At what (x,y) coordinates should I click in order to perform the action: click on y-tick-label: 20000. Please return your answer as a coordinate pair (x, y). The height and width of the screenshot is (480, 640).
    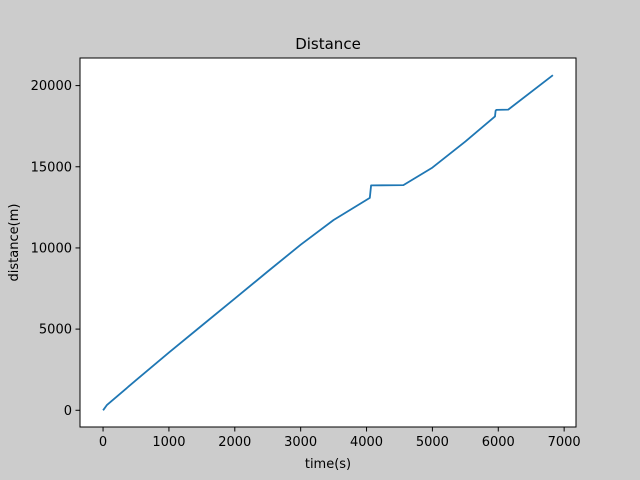
    Looking at the image, I should click on (51, 86).